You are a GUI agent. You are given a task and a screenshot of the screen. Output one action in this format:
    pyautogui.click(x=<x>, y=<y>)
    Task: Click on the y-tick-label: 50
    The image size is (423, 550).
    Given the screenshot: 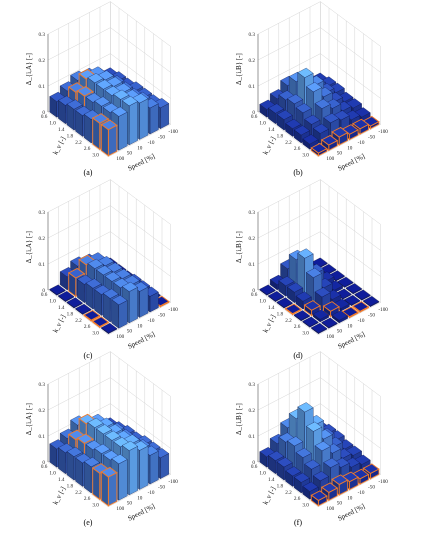 What is the action you would take?
    pyautogui.click(x=130, y=154)
    